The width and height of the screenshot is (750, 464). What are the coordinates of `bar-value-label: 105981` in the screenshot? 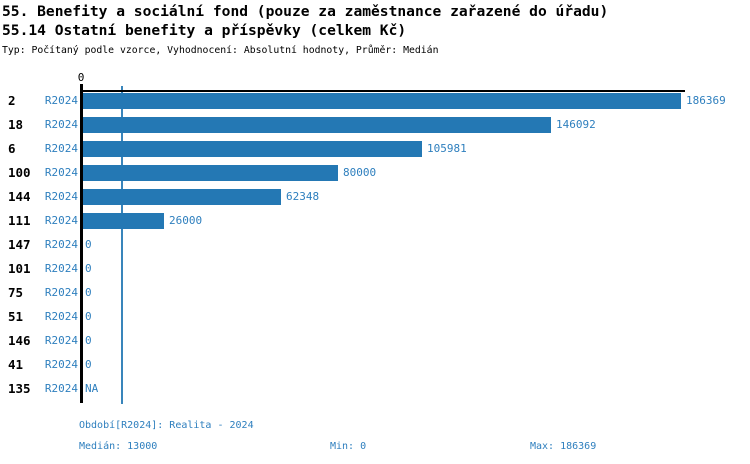 It's located at (447, 148).